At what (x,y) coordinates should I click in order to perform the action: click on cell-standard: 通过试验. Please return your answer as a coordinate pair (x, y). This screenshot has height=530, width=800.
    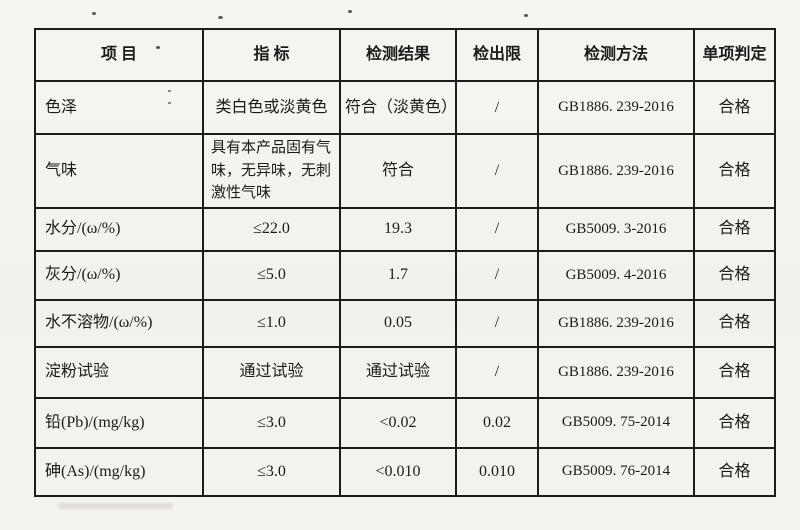
    Looking at the image, I should click on (271, 372).